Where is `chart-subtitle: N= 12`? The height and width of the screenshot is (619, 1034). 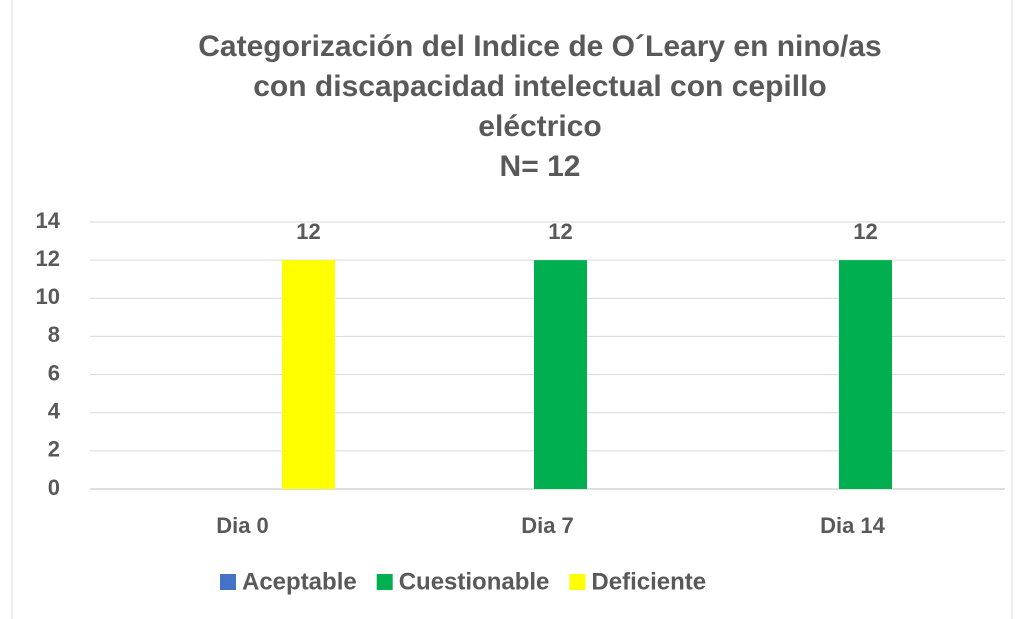
chart-subtitle: N= 12 is located at coordinates (540, 166).